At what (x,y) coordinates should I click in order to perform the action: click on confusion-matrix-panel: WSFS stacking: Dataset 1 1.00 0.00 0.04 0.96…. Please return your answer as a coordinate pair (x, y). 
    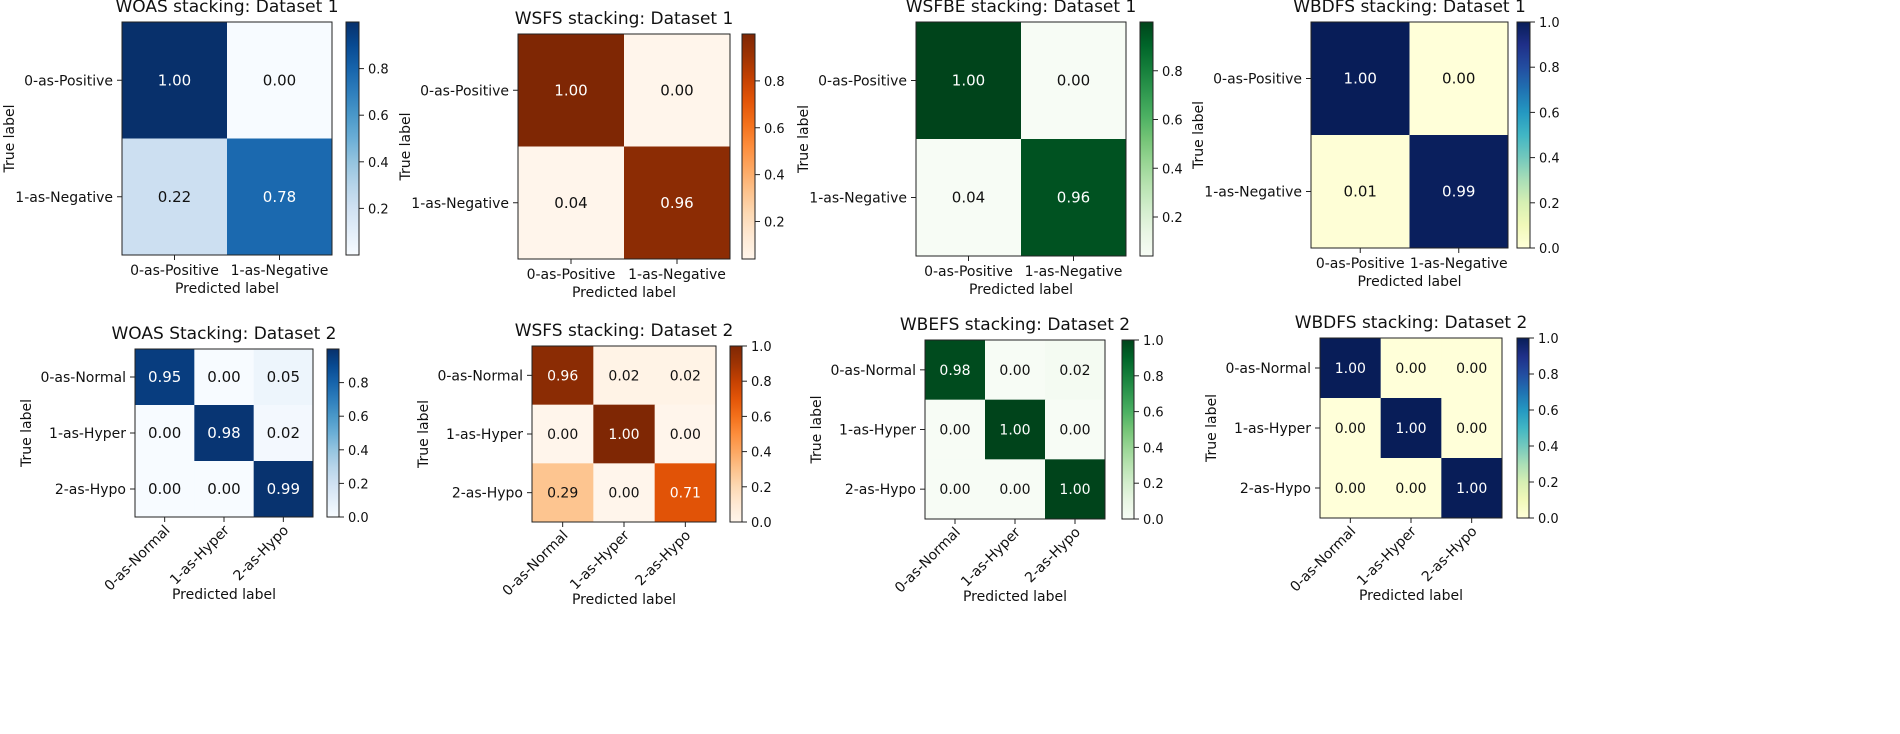
    Looking at the image, I should click on (591, 155).